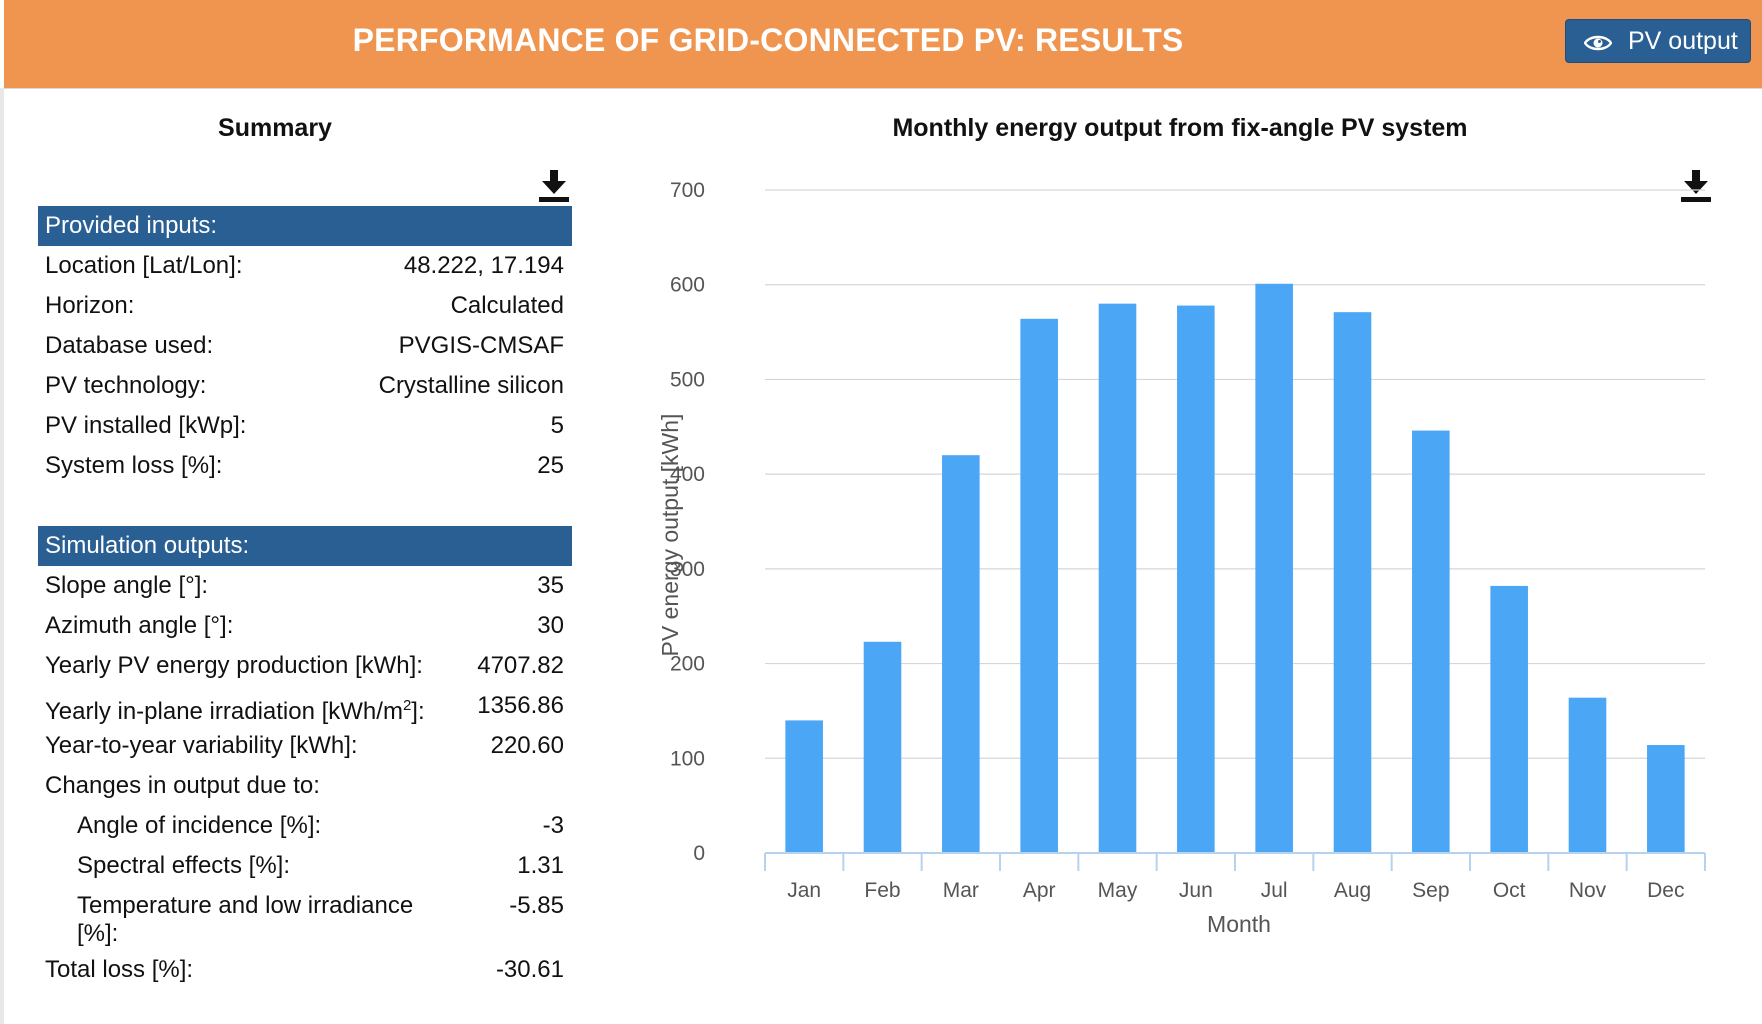  I want to click on bar-jun, so click(1196, 579).